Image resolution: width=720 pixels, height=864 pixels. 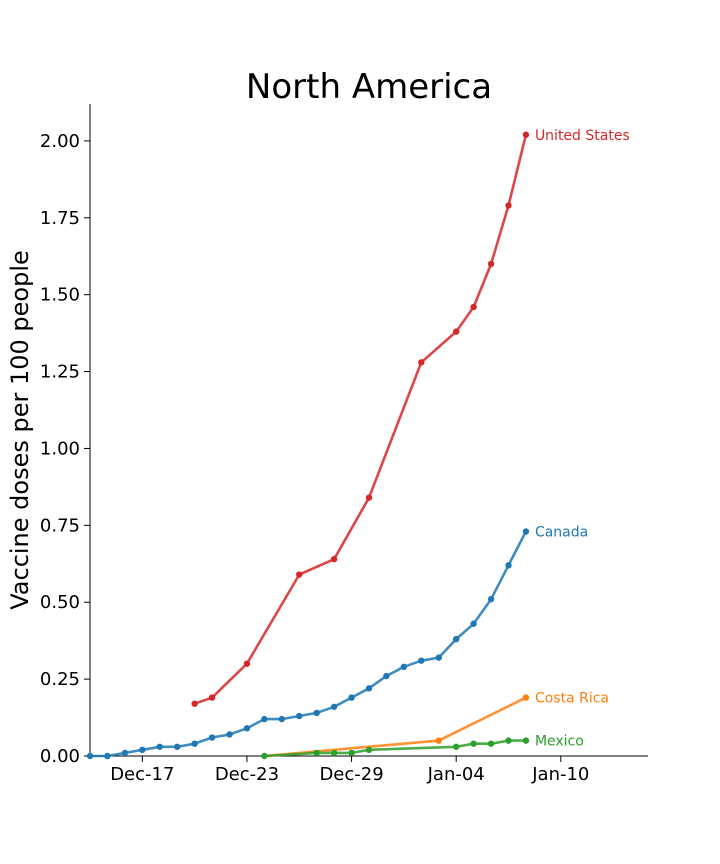 I want to click on y-tick-label: 2.00, so click(x=60, y=141).